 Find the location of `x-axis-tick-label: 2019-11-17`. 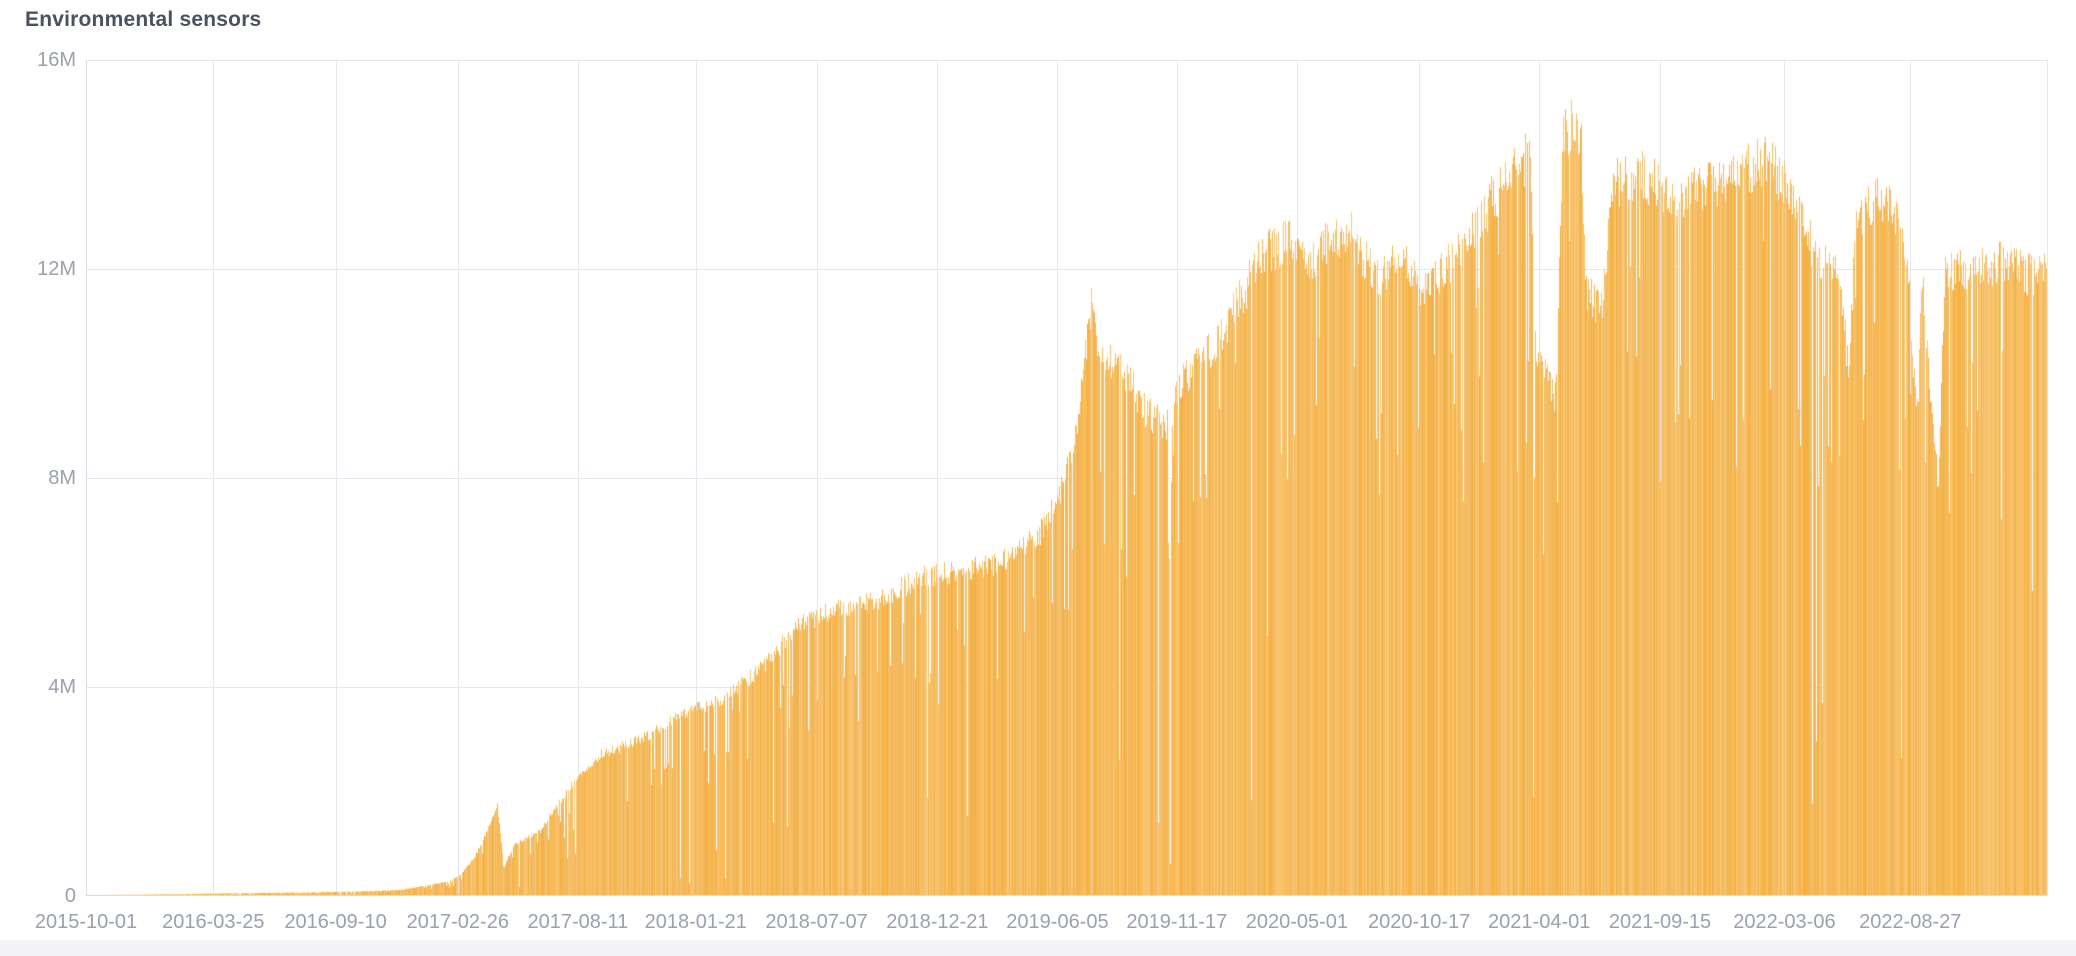

x-axis-tick-label: 2019-11-17 is located at coordinates (1177, 922).